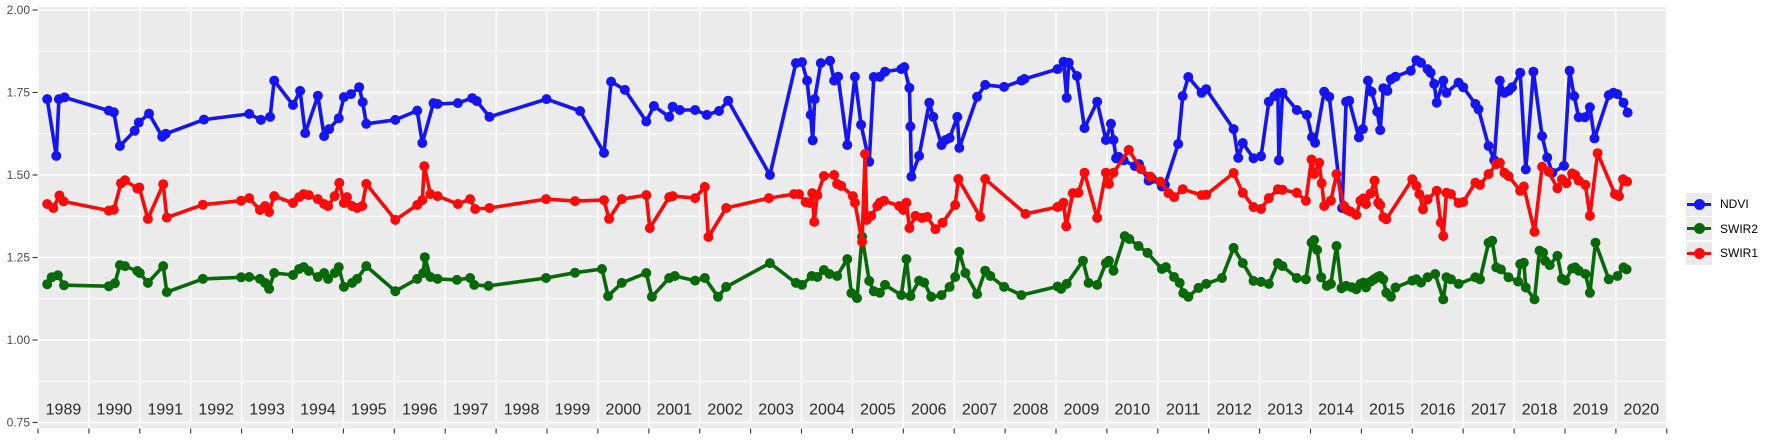 Image resolution: width=1773 pixels, height=442 pixels. I want to click on x-tick-label: 1999, so click(573, 410).